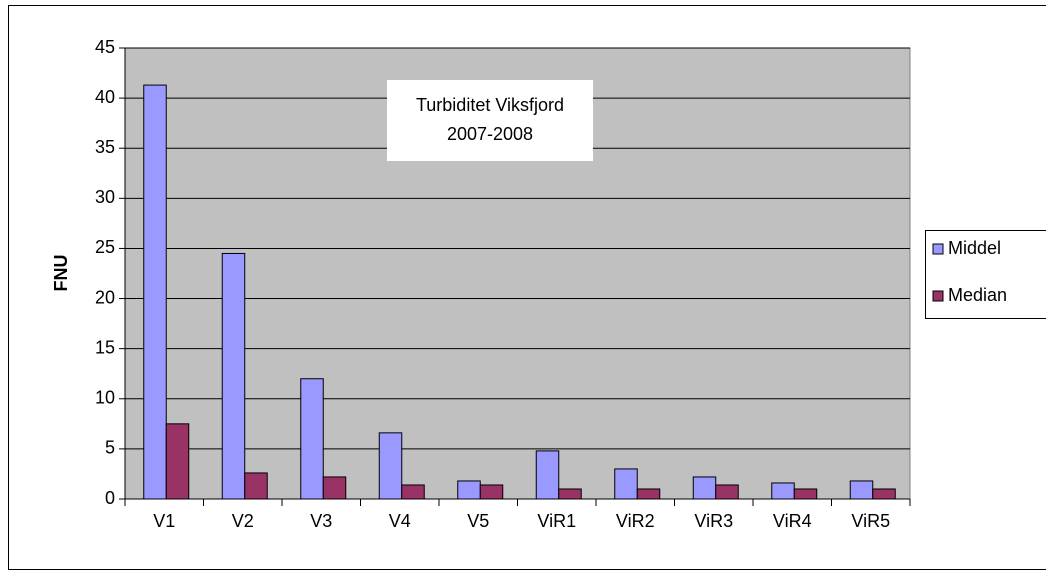 The image size is (1046, 577). I want to click on y-tick-label: 45, so click(105, 47).